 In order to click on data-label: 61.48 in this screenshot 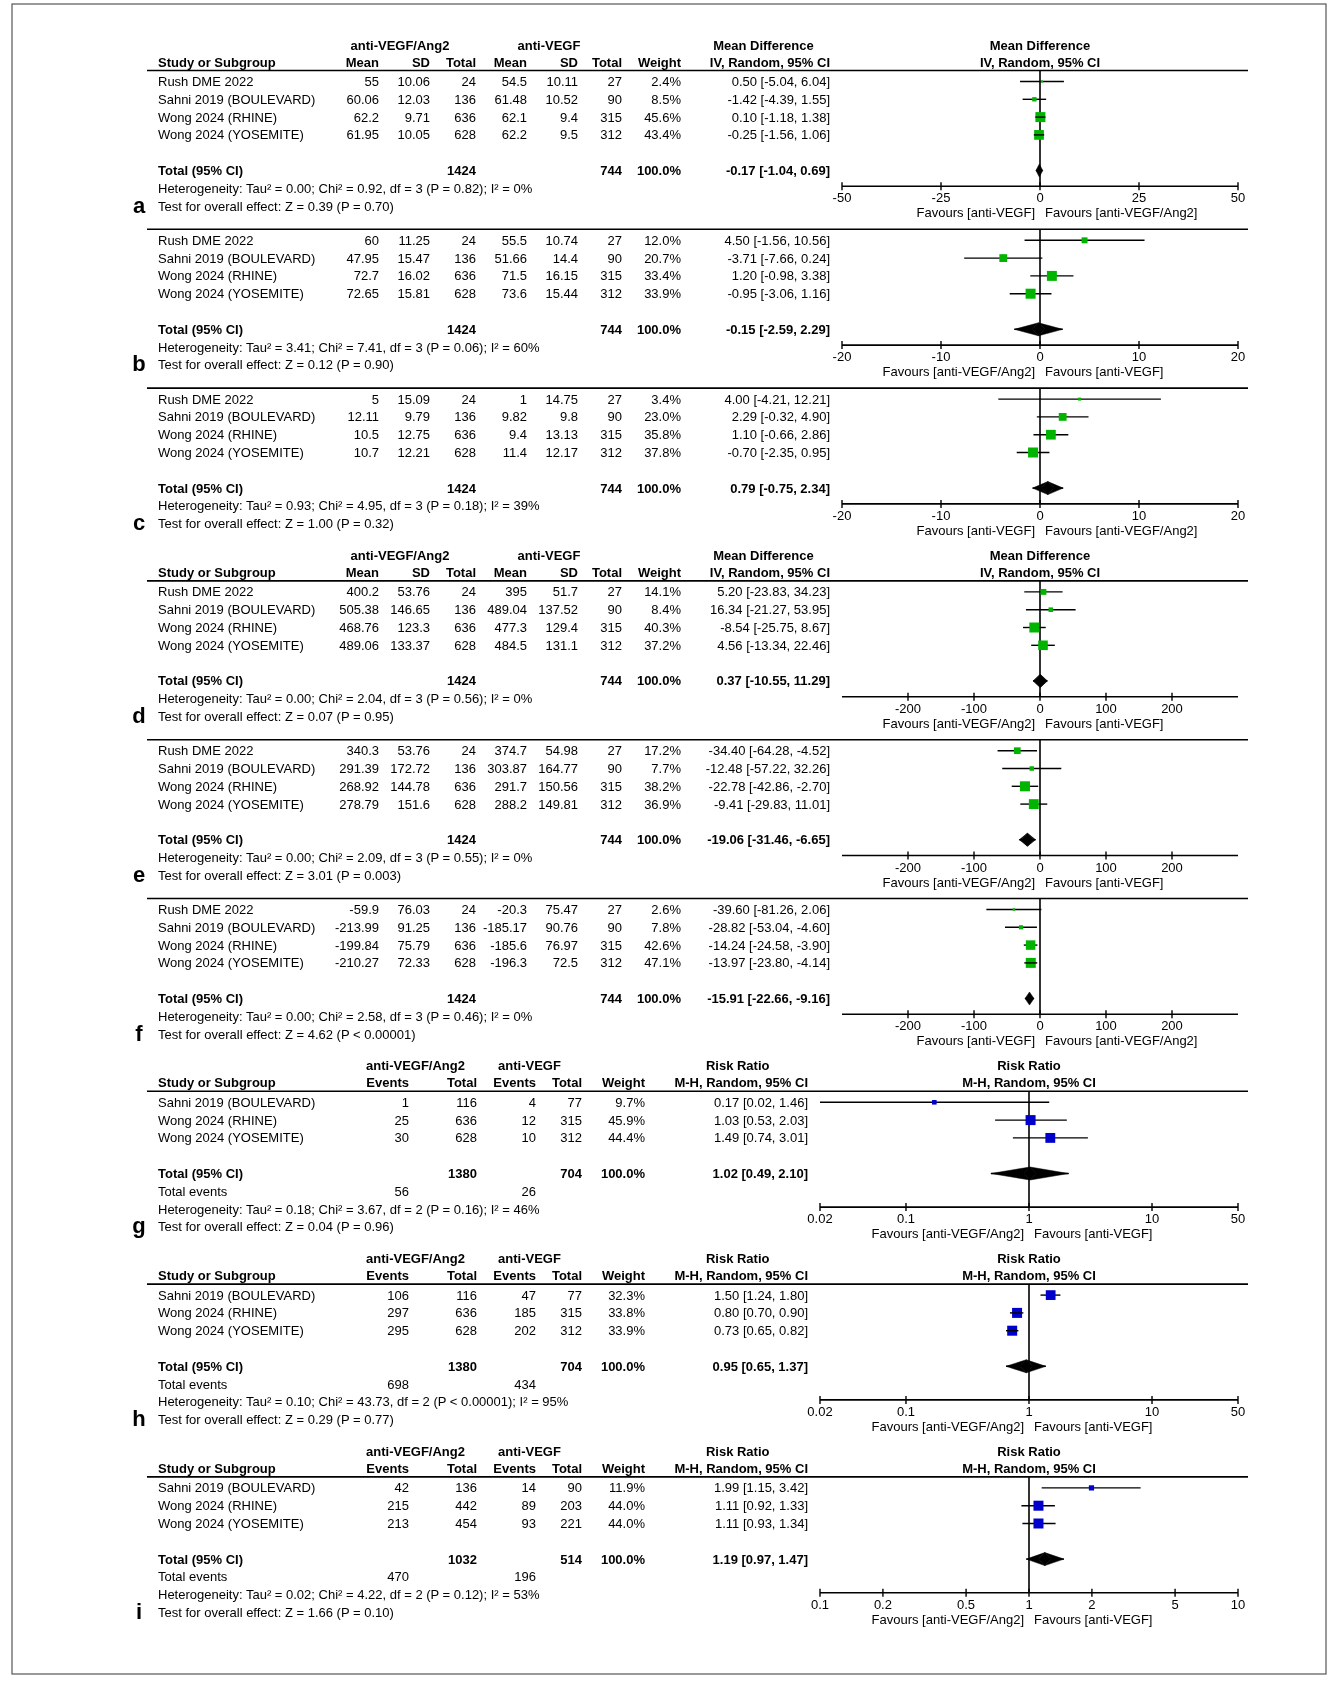, I will do `click(510, 99)`.